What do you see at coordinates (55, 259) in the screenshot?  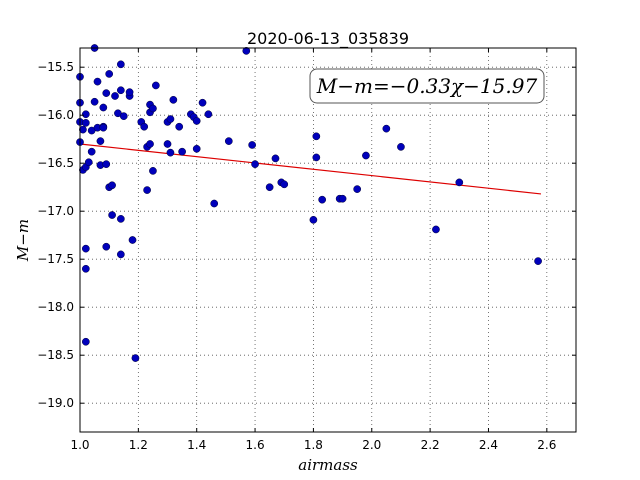 I see `y-tick-label: −17.5` at bounding box center [55, 259].